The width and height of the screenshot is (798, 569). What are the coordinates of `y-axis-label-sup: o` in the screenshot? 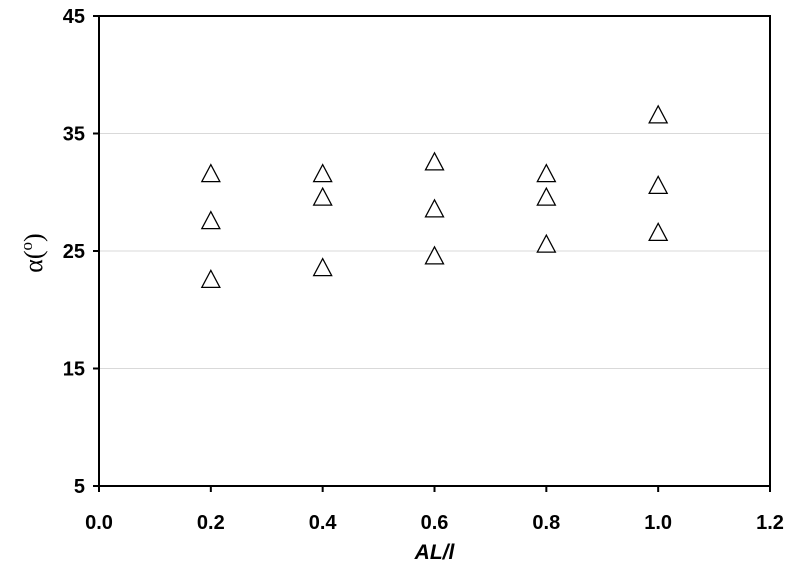 It's located at (26, 246).